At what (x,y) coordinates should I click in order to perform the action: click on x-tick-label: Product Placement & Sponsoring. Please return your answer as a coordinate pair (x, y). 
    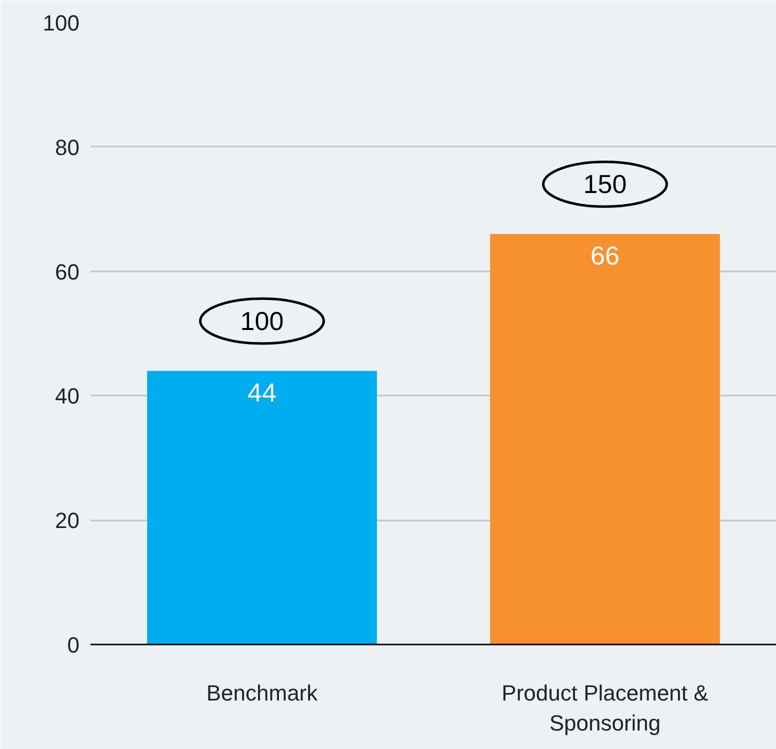
    Looking at the image, I should click on (605, 708).